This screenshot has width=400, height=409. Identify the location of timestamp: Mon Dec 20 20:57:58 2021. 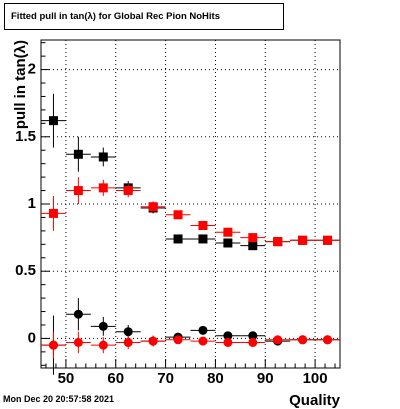
(59, 399).